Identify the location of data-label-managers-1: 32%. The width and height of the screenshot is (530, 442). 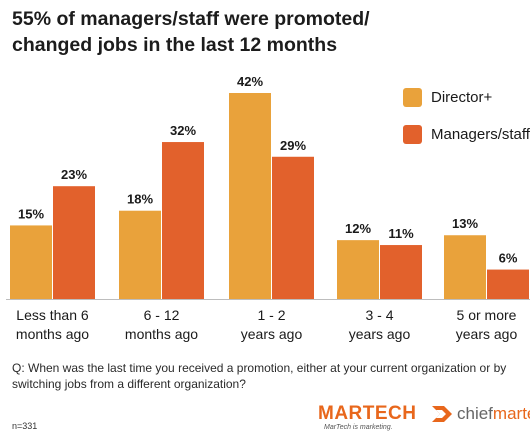
(183, 130).